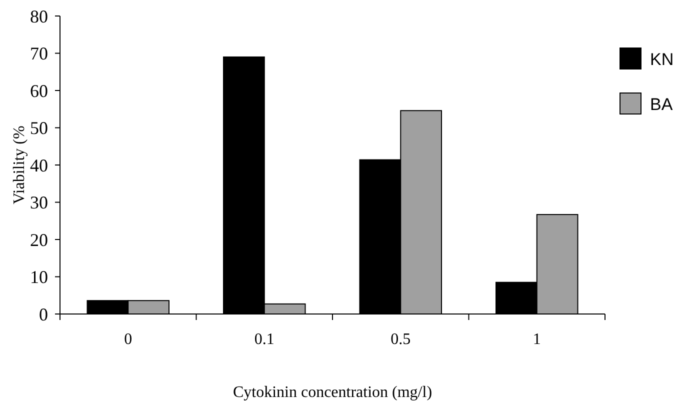 This screenshot has width=690, height=409. I want to click on x-tick-label: 0, so click(128, 339).